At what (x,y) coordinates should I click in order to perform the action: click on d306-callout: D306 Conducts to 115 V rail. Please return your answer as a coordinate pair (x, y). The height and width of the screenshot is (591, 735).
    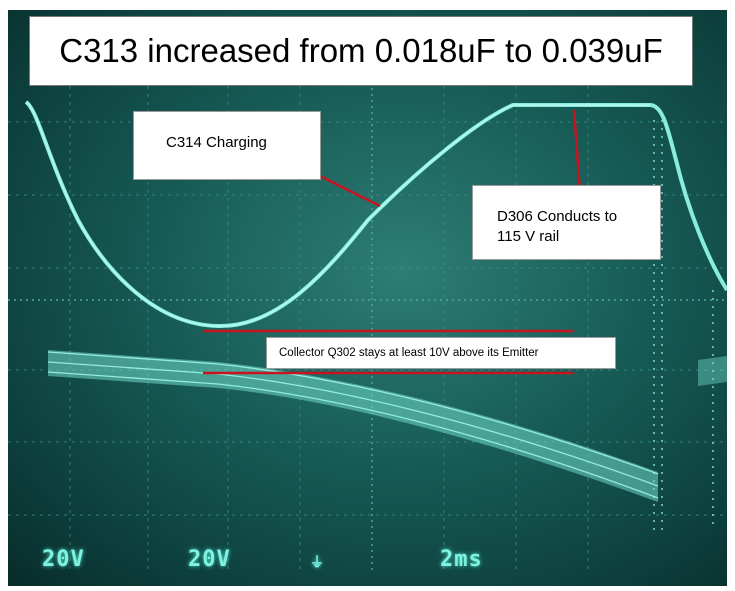
    Looking at the image, I should click on (566, 222).